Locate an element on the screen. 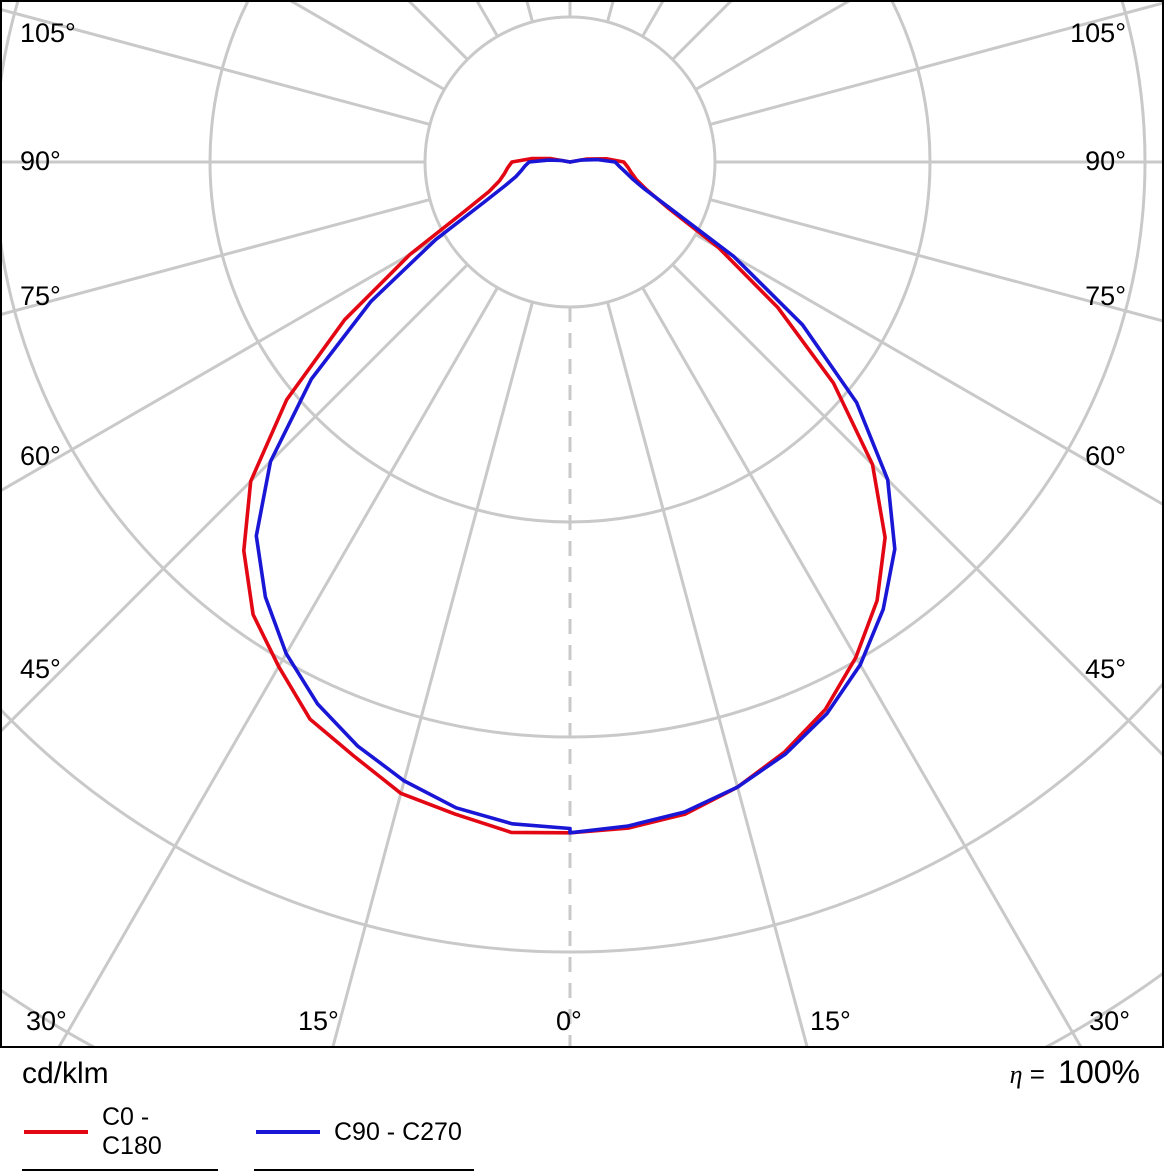 This screenshot has height=1171, width=1164. eta-value: 100% is located at coordinates (1099, 1072).